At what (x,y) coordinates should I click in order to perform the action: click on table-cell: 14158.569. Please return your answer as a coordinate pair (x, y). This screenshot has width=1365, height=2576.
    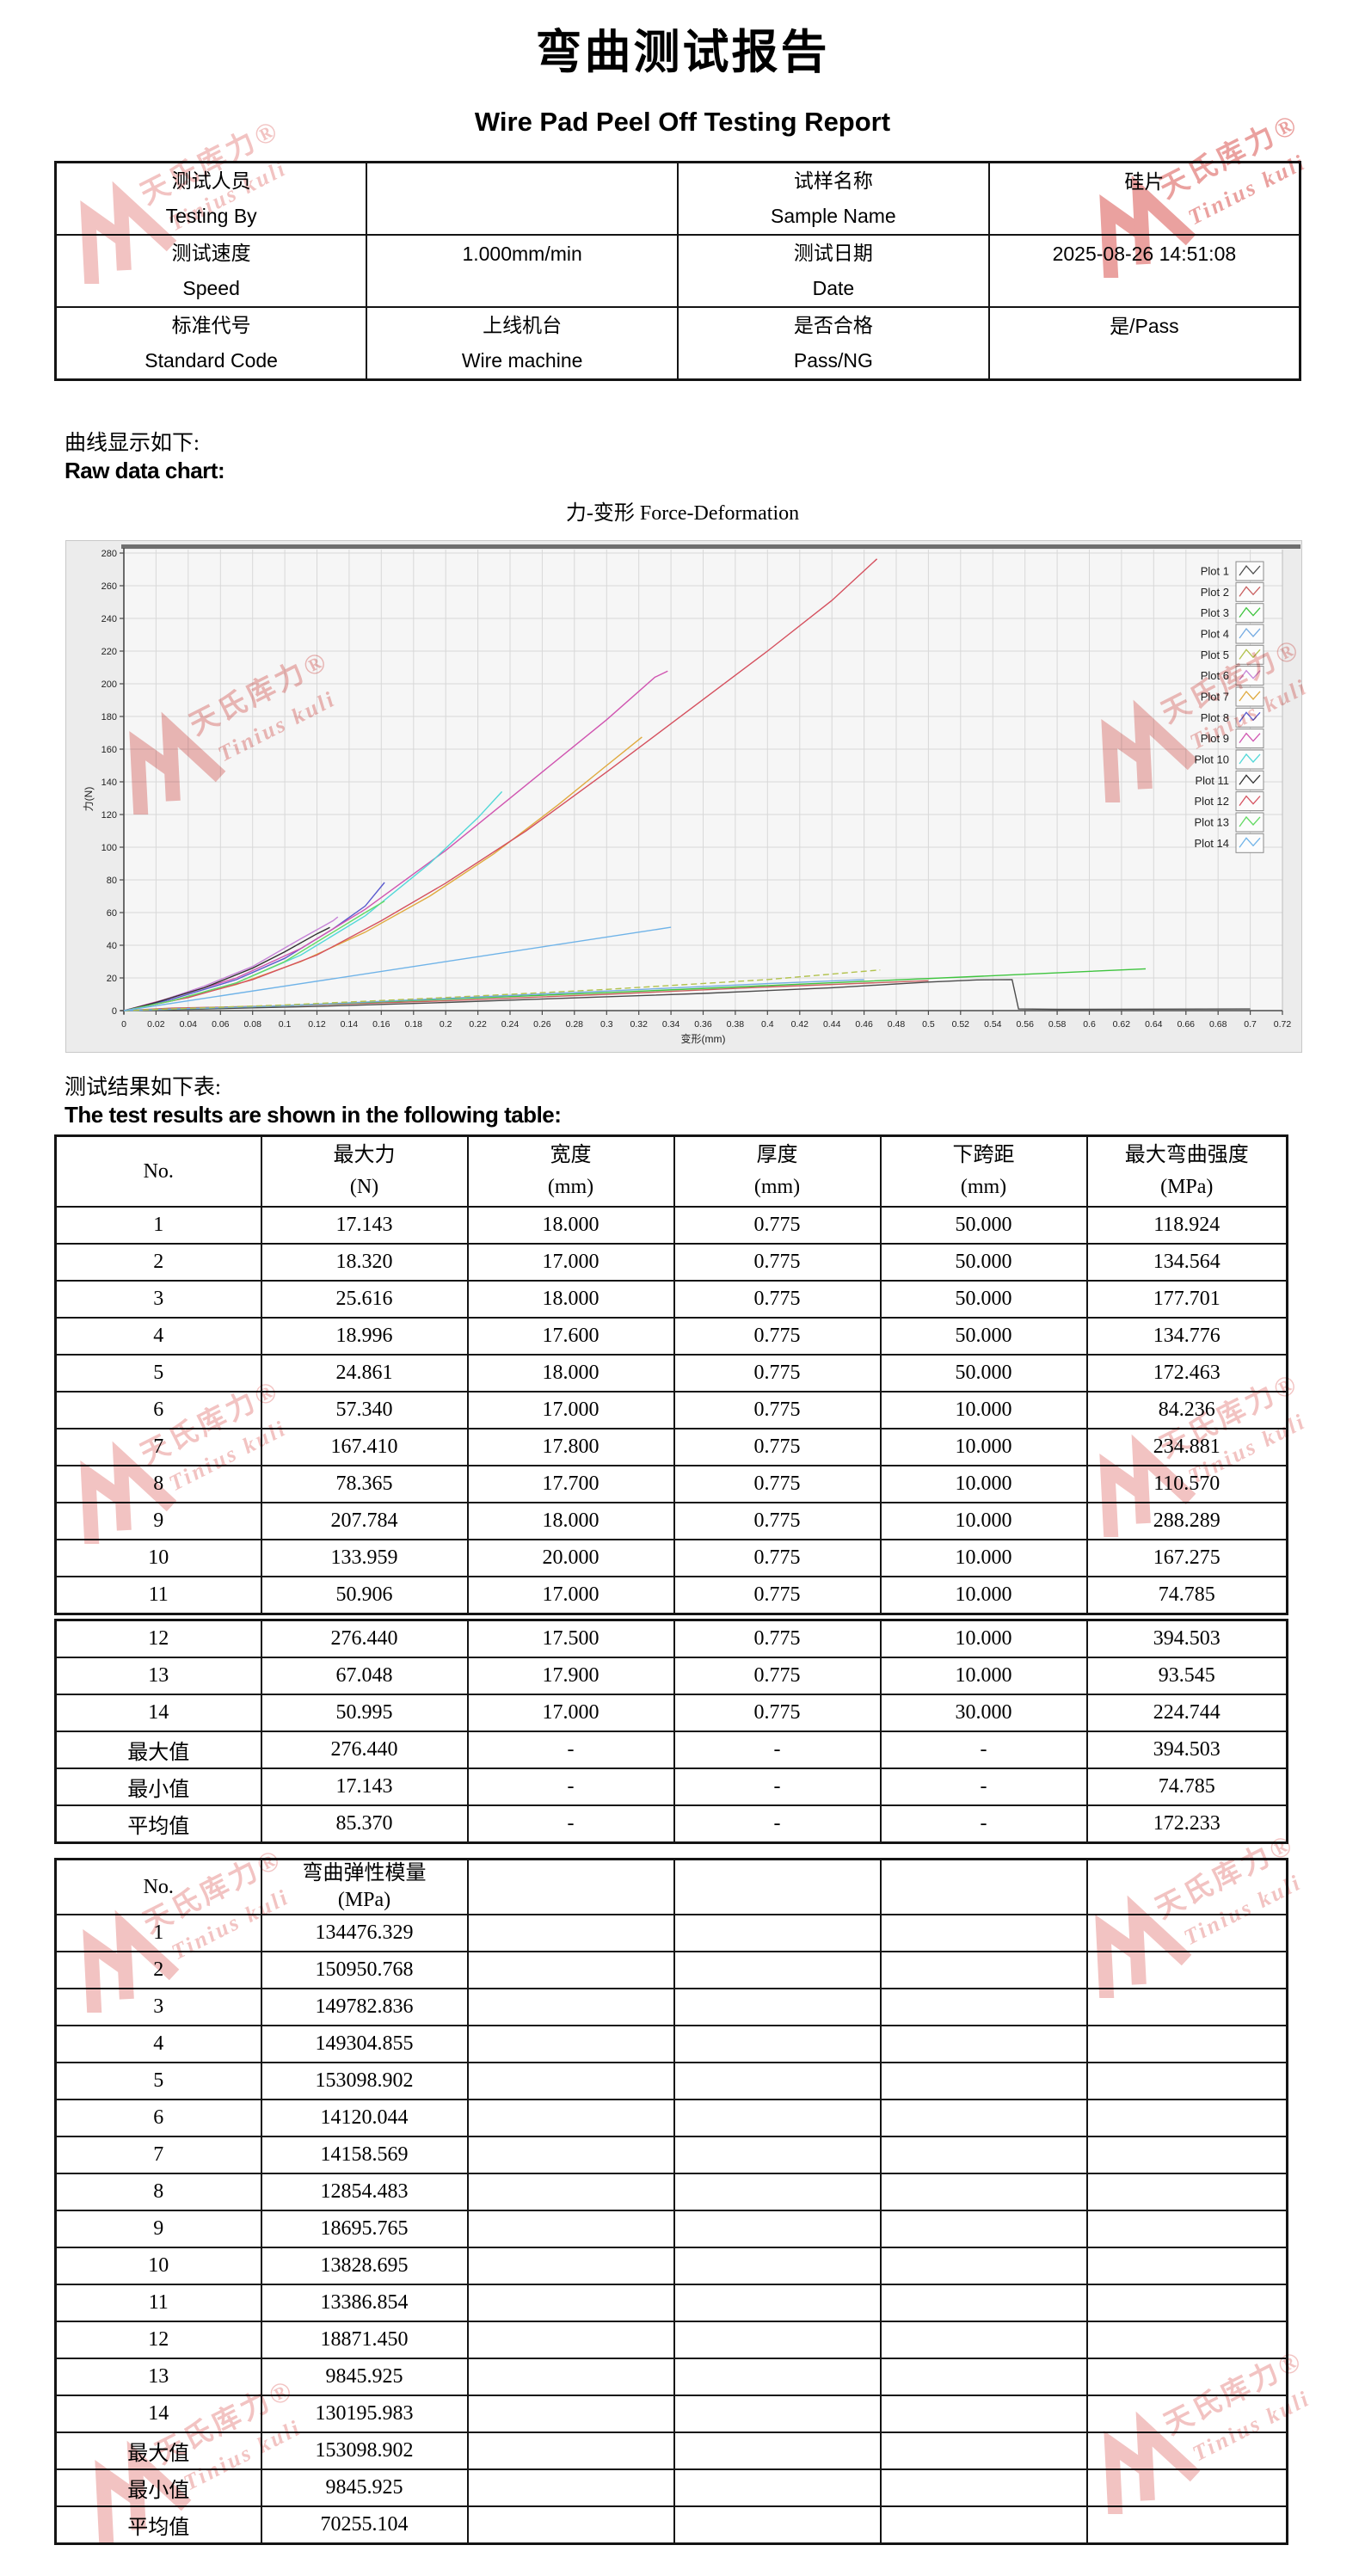
    Looking at the image, I should click on (365, 2155).